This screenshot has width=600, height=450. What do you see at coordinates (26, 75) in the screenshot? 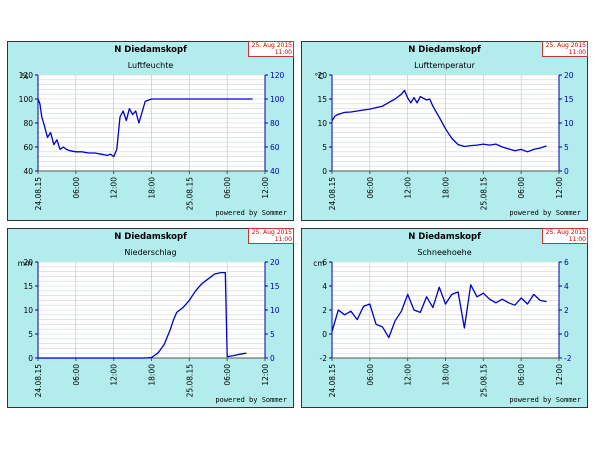
I see `y-tick-label: 120` at bounding box center [26, 75].